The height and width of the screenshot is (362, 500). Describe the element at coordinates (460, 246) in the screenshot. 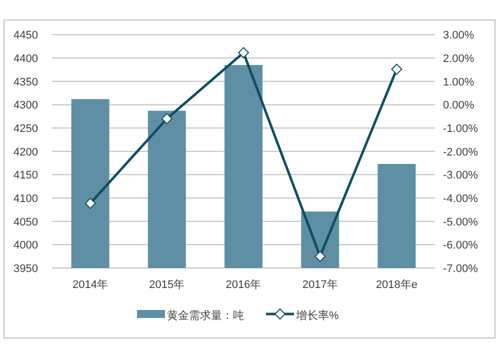

I see `y2-tick-label: -6.00%` at that location.